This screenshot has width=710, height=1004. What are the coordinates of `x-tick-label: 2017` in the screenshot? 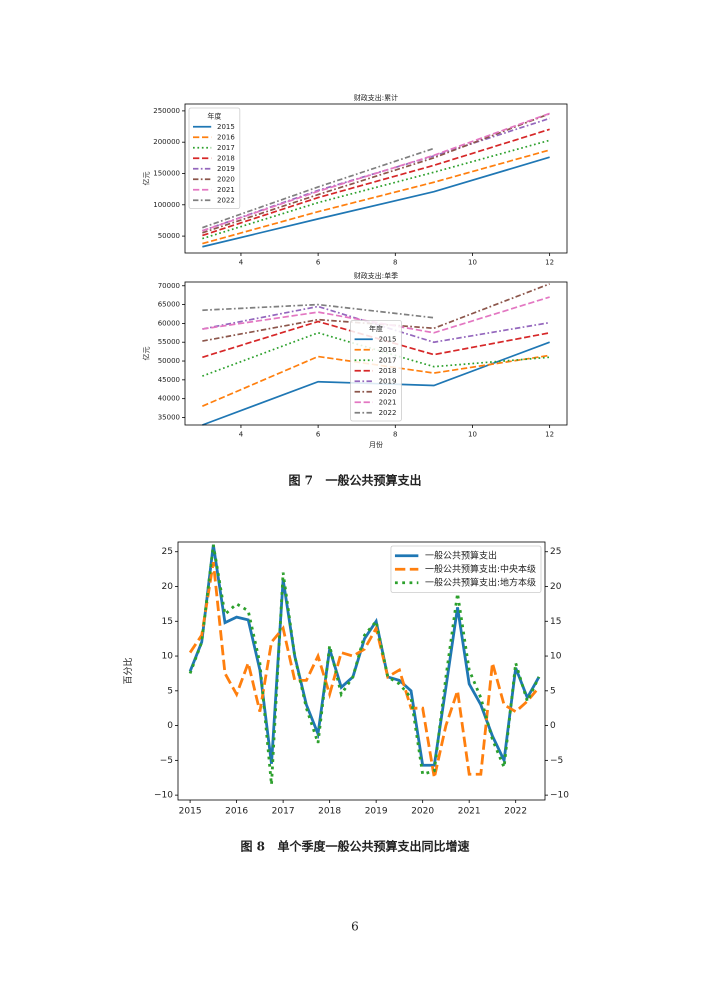 It's located at (283, 812).